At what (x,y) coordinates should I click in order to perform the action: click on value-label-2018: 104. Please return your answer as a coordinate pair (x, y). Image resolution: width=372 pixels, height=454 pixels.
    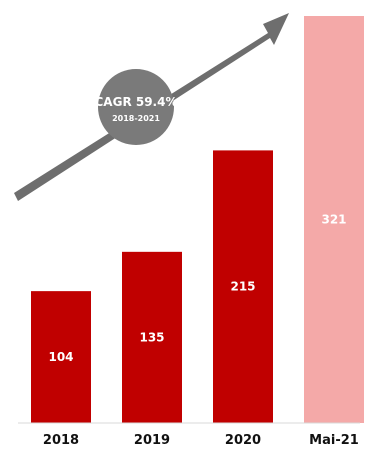
    Looking at the image, I should click on (60, 357).